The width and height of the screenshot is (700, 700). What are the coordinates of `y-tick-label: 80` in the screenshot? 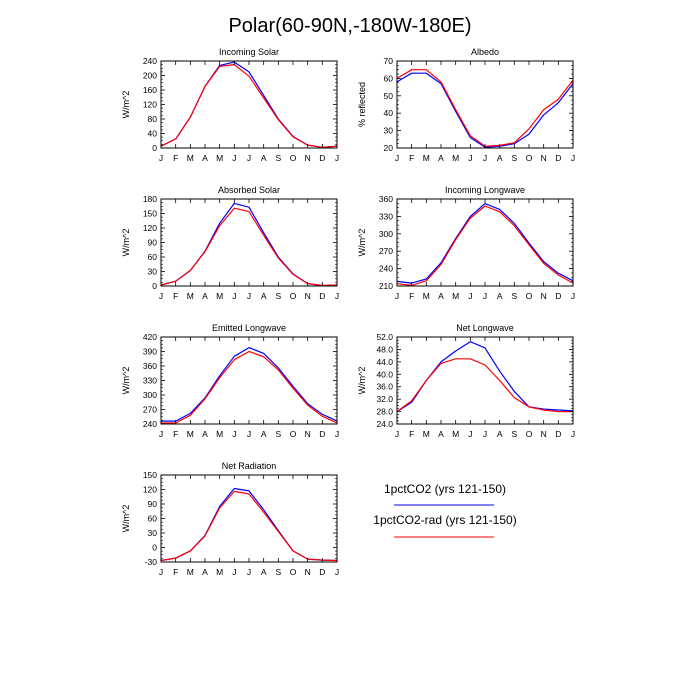 It's located at (153, 119).